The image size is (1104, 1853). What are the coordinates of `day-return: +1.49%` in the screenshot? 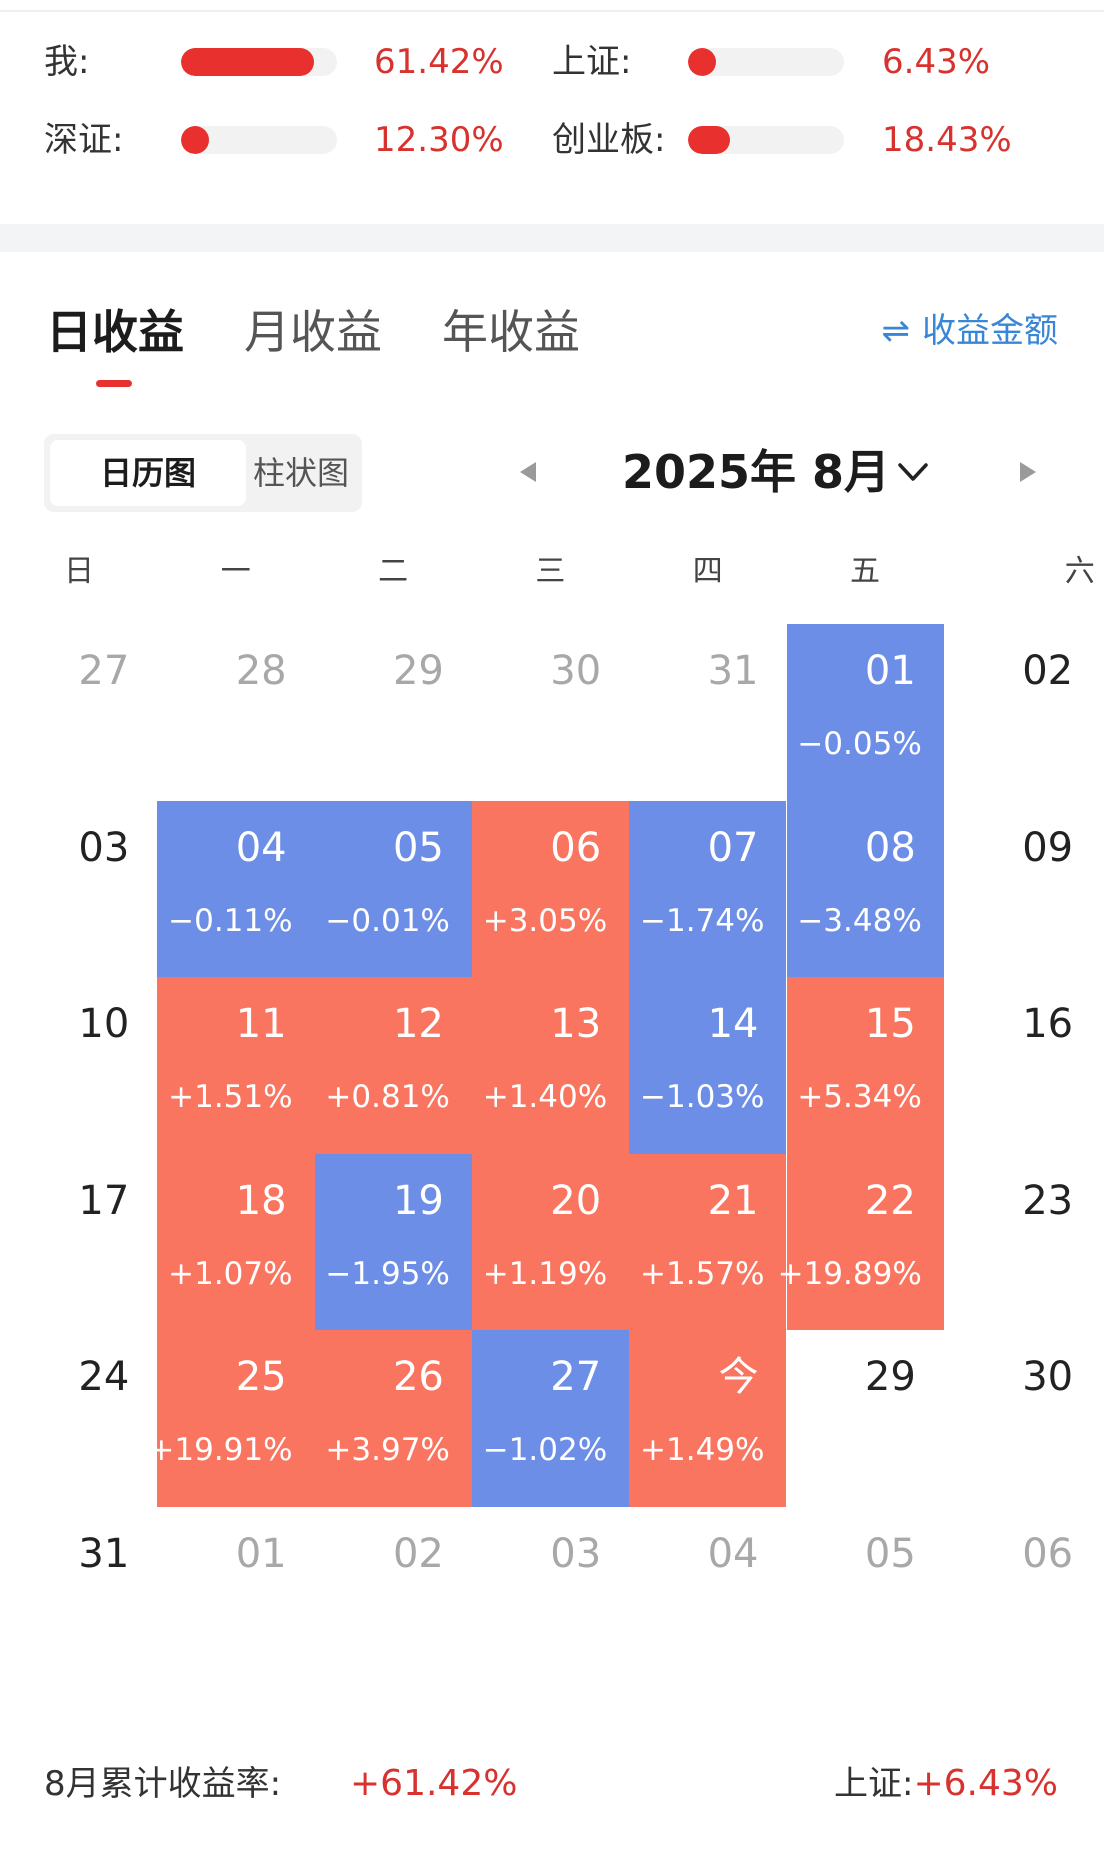 It's located at (702, 1450).